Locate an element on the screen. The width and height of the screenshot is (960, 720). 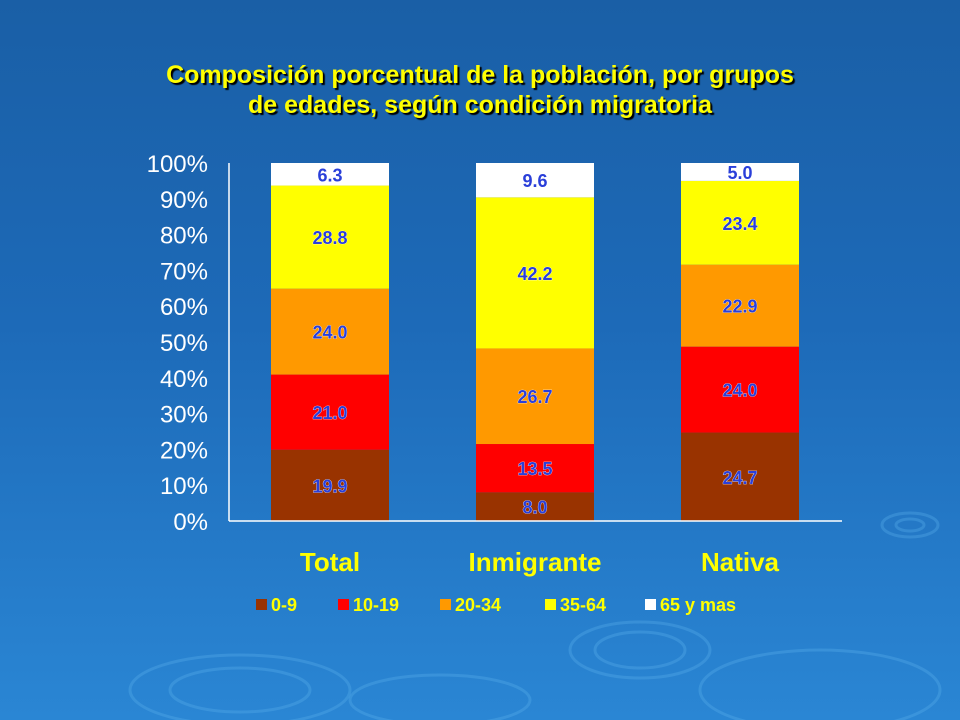
y-tick-label: 80% is located at coordinates (184, 236).